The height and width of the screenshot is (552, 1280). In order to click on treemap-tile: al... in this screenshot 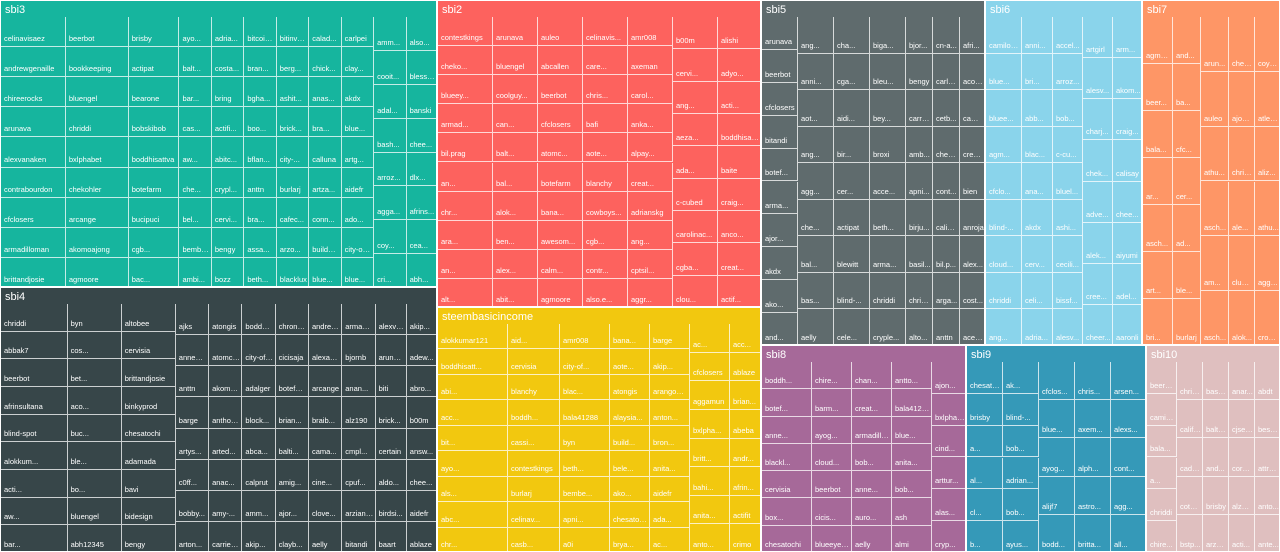, I will do `click(985, 473)`.